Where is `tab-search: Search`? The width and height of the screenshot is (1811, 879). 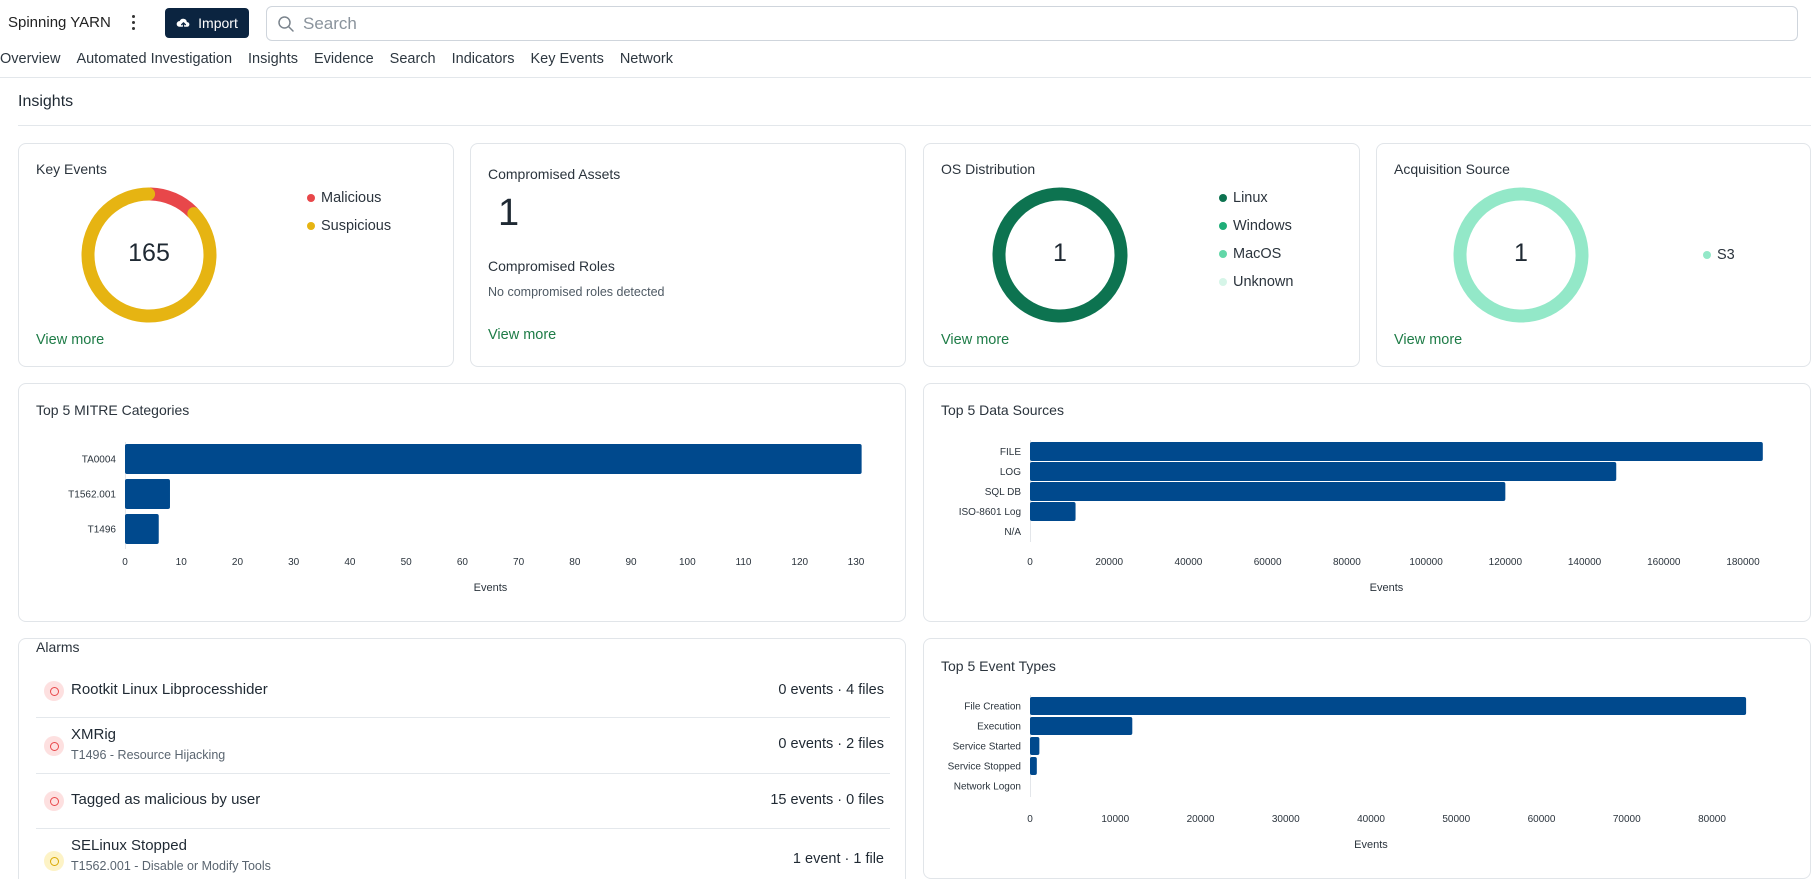 tab-search: Search is located at coordinates (412, 59).